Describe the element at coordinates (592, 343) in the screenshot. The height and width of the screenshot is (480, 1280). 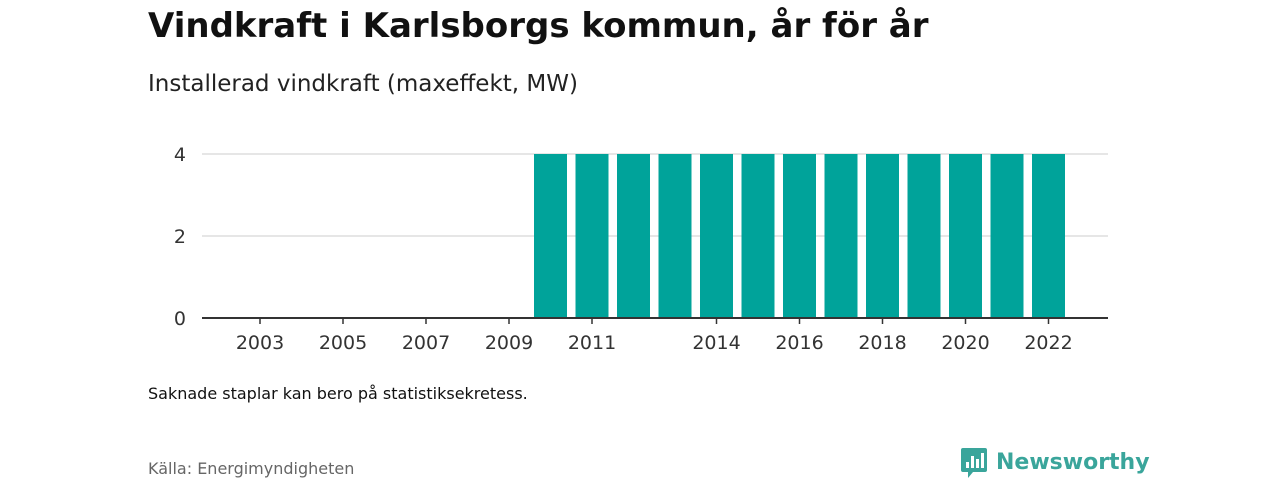
I see `x-tick-label: 2011` at that location.